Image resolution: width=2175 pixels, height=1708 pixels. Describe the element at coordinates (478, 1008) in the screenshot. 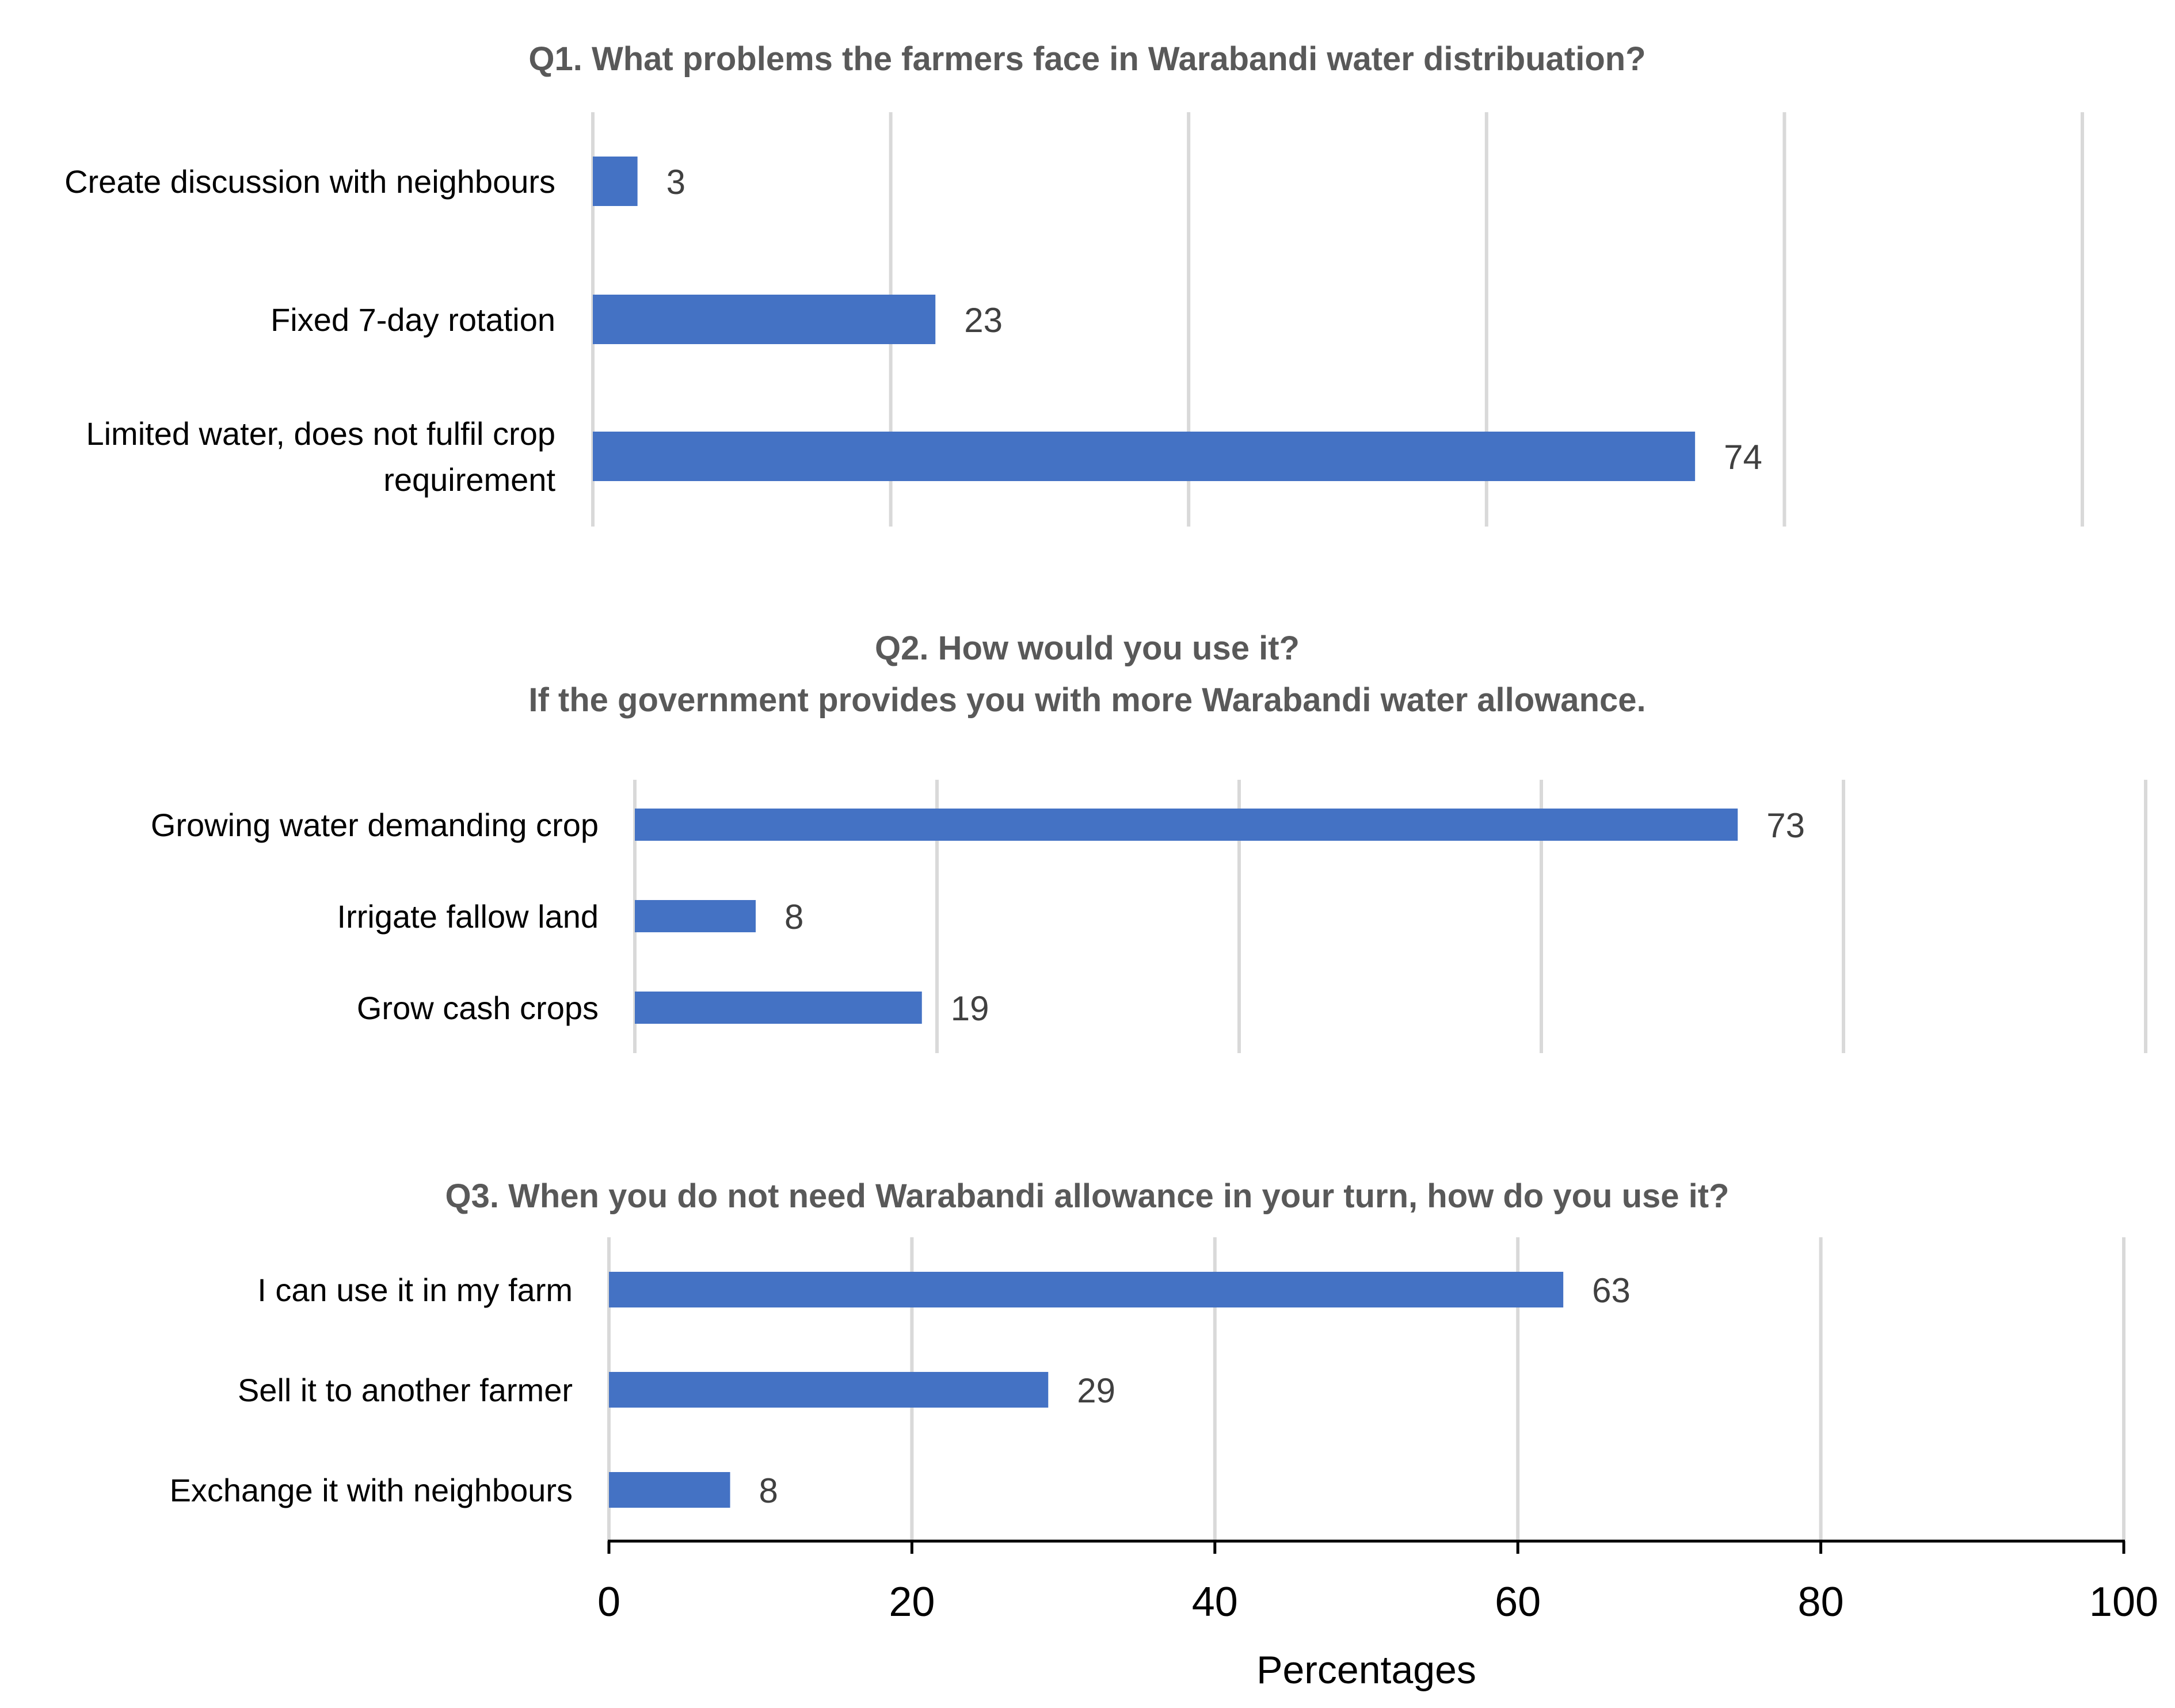

I see `category-label-q2-3: Grow cash crops` at that location.